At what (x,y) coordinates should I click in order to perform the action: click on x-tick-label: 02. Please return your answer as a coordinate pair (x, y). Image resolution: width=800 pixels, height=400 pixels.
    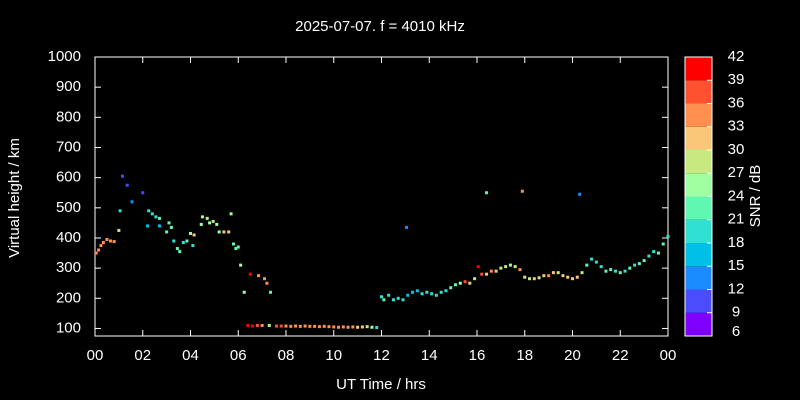
    Looking at the image, I should click on (142, 355).